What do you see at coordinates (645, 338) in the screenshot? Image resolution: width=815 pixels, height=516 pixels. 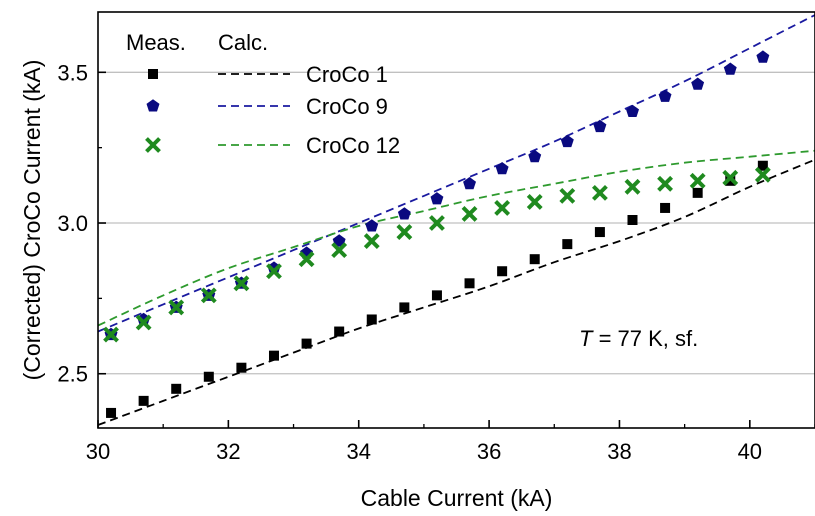 I see `annotation-text: = 77 K, sf.` at bounding box center [645, 338].